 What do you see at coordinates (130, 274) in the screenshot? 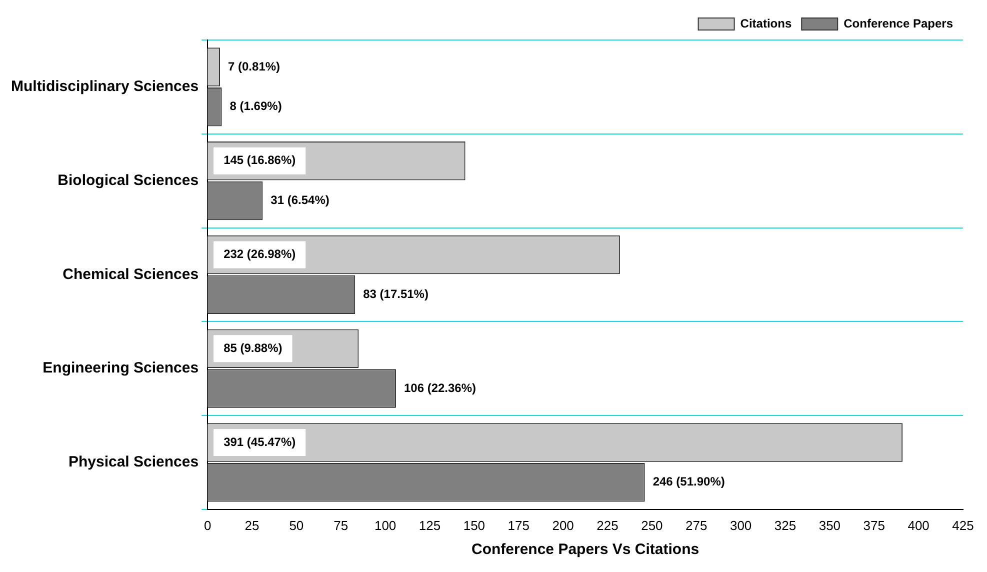
I see `y-tick-label: Chemical Sciences` at bounding box center [130, 274].